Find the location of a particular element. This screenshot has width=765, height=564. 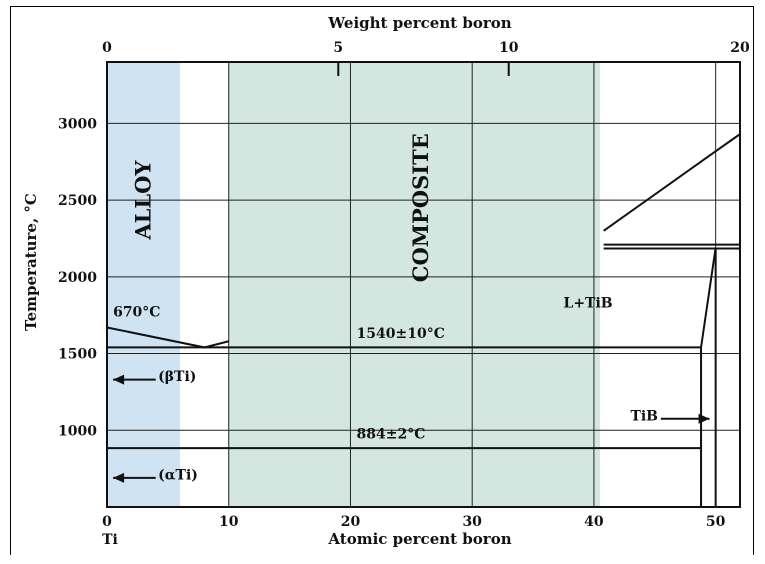

curve-liquidus is located at coordinates (672, 182).